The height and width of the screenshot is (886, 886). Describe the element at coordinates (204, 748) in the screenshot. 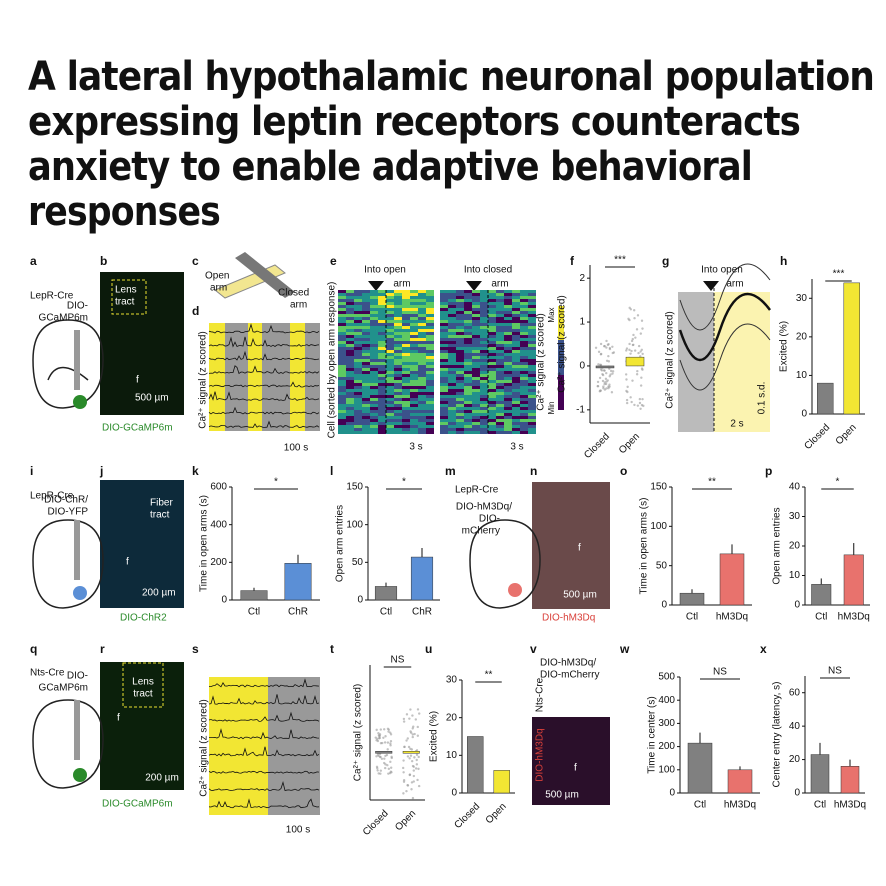

I see `label: Ca²⁺ signal (z scored)` at that location.